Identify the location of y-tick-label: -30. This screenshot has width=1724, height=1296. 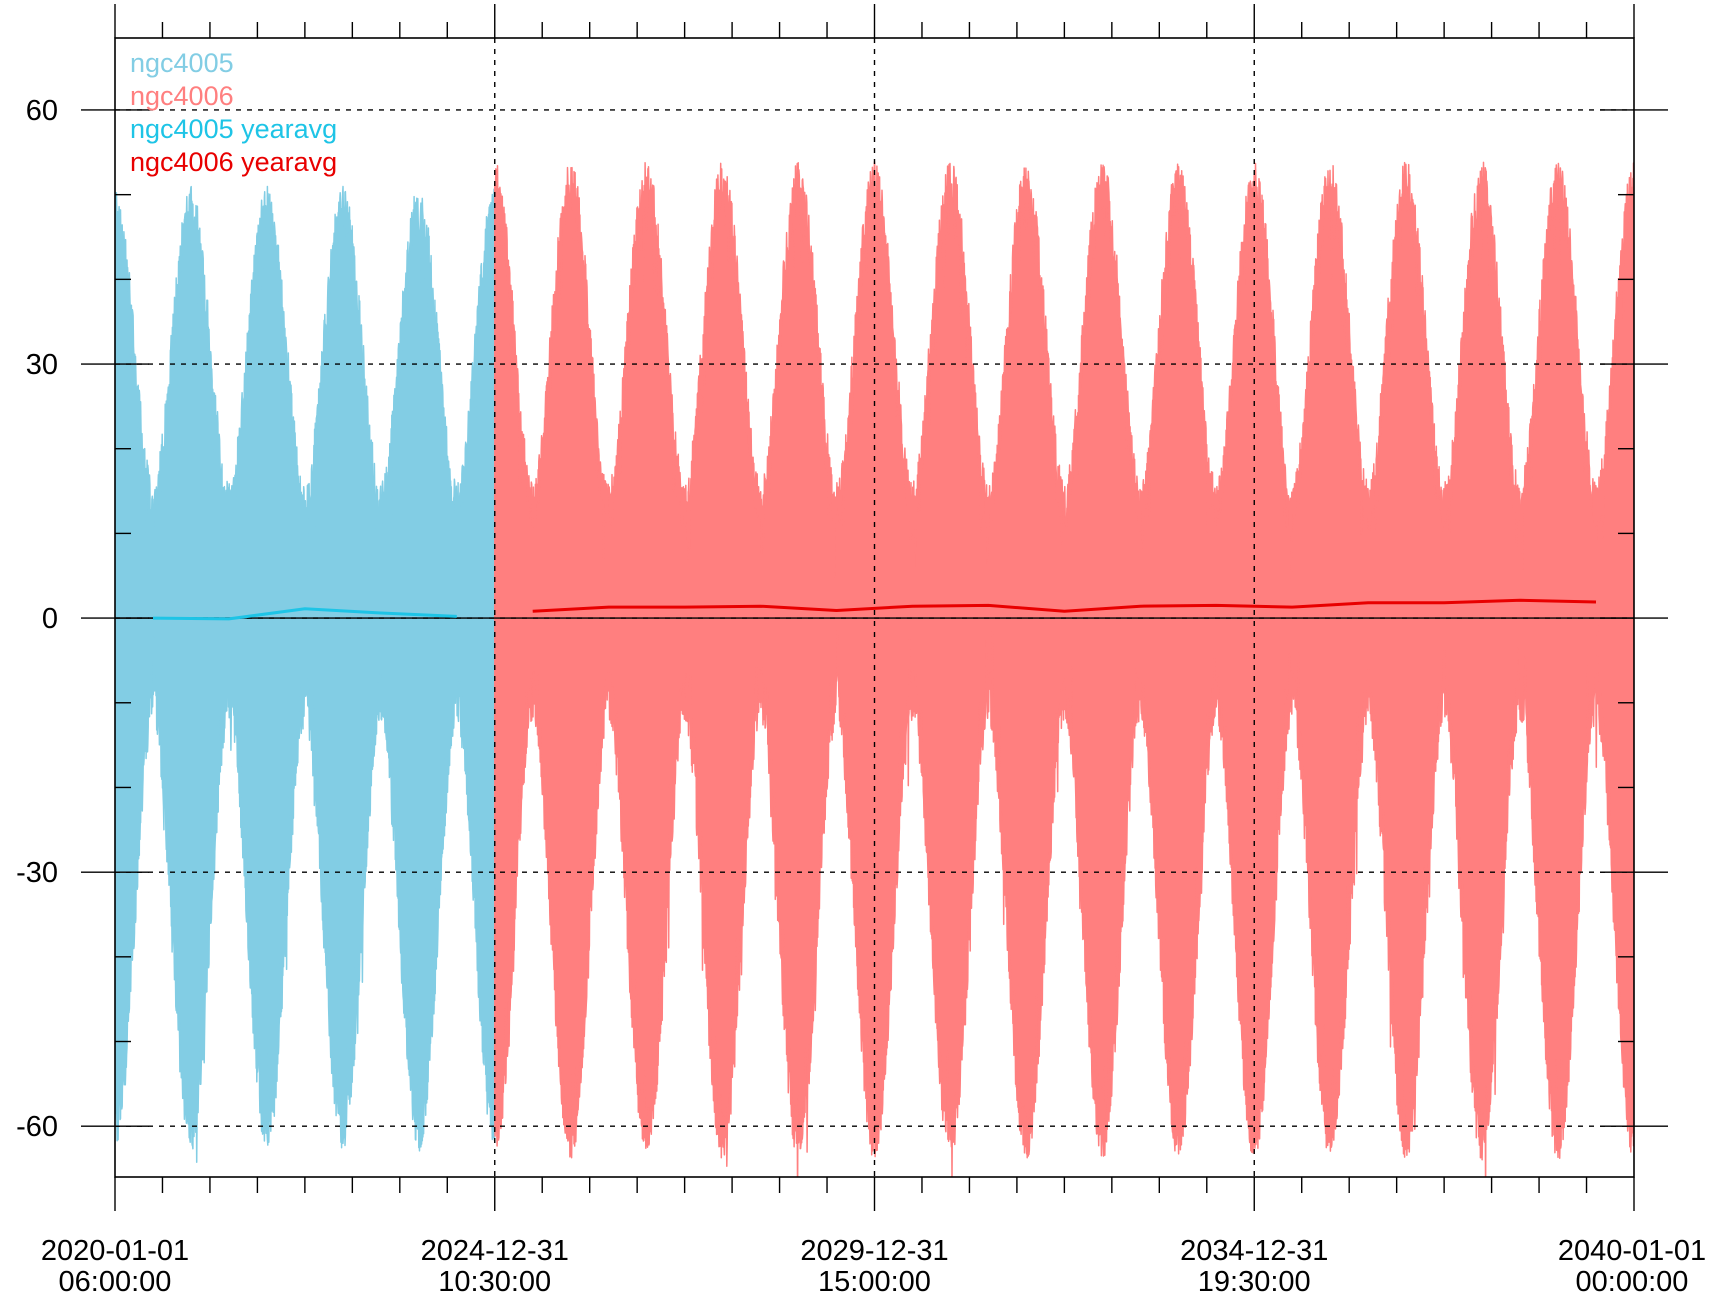
(37, 873).